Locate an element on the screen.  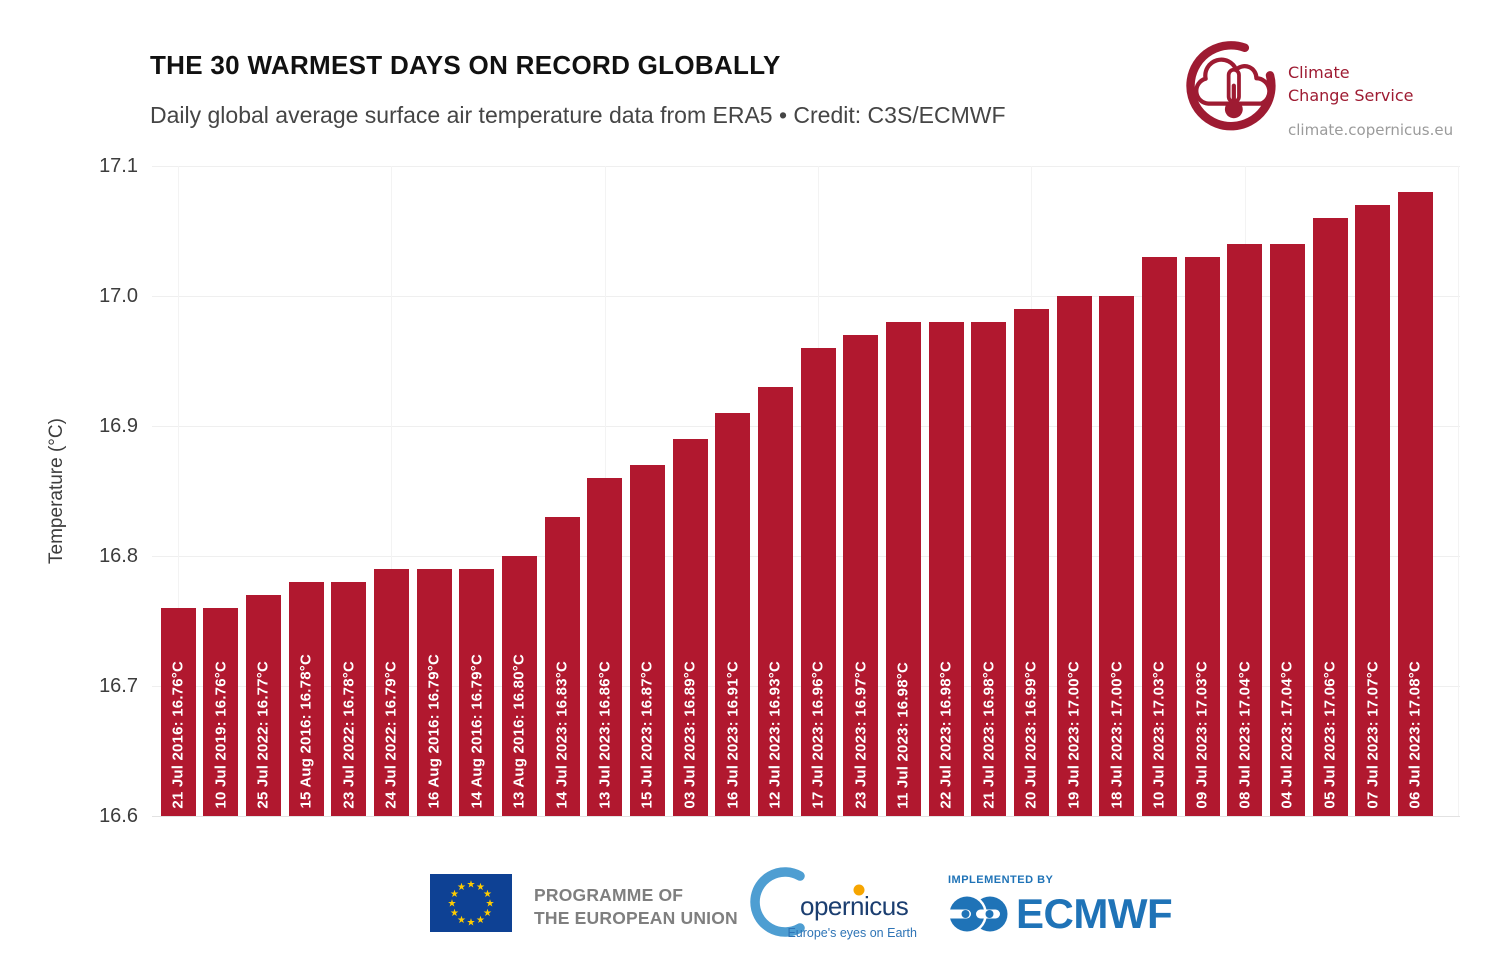
bar-label: 19 Jul 2023: 17.00°C is located at coordinates (1074, 735).